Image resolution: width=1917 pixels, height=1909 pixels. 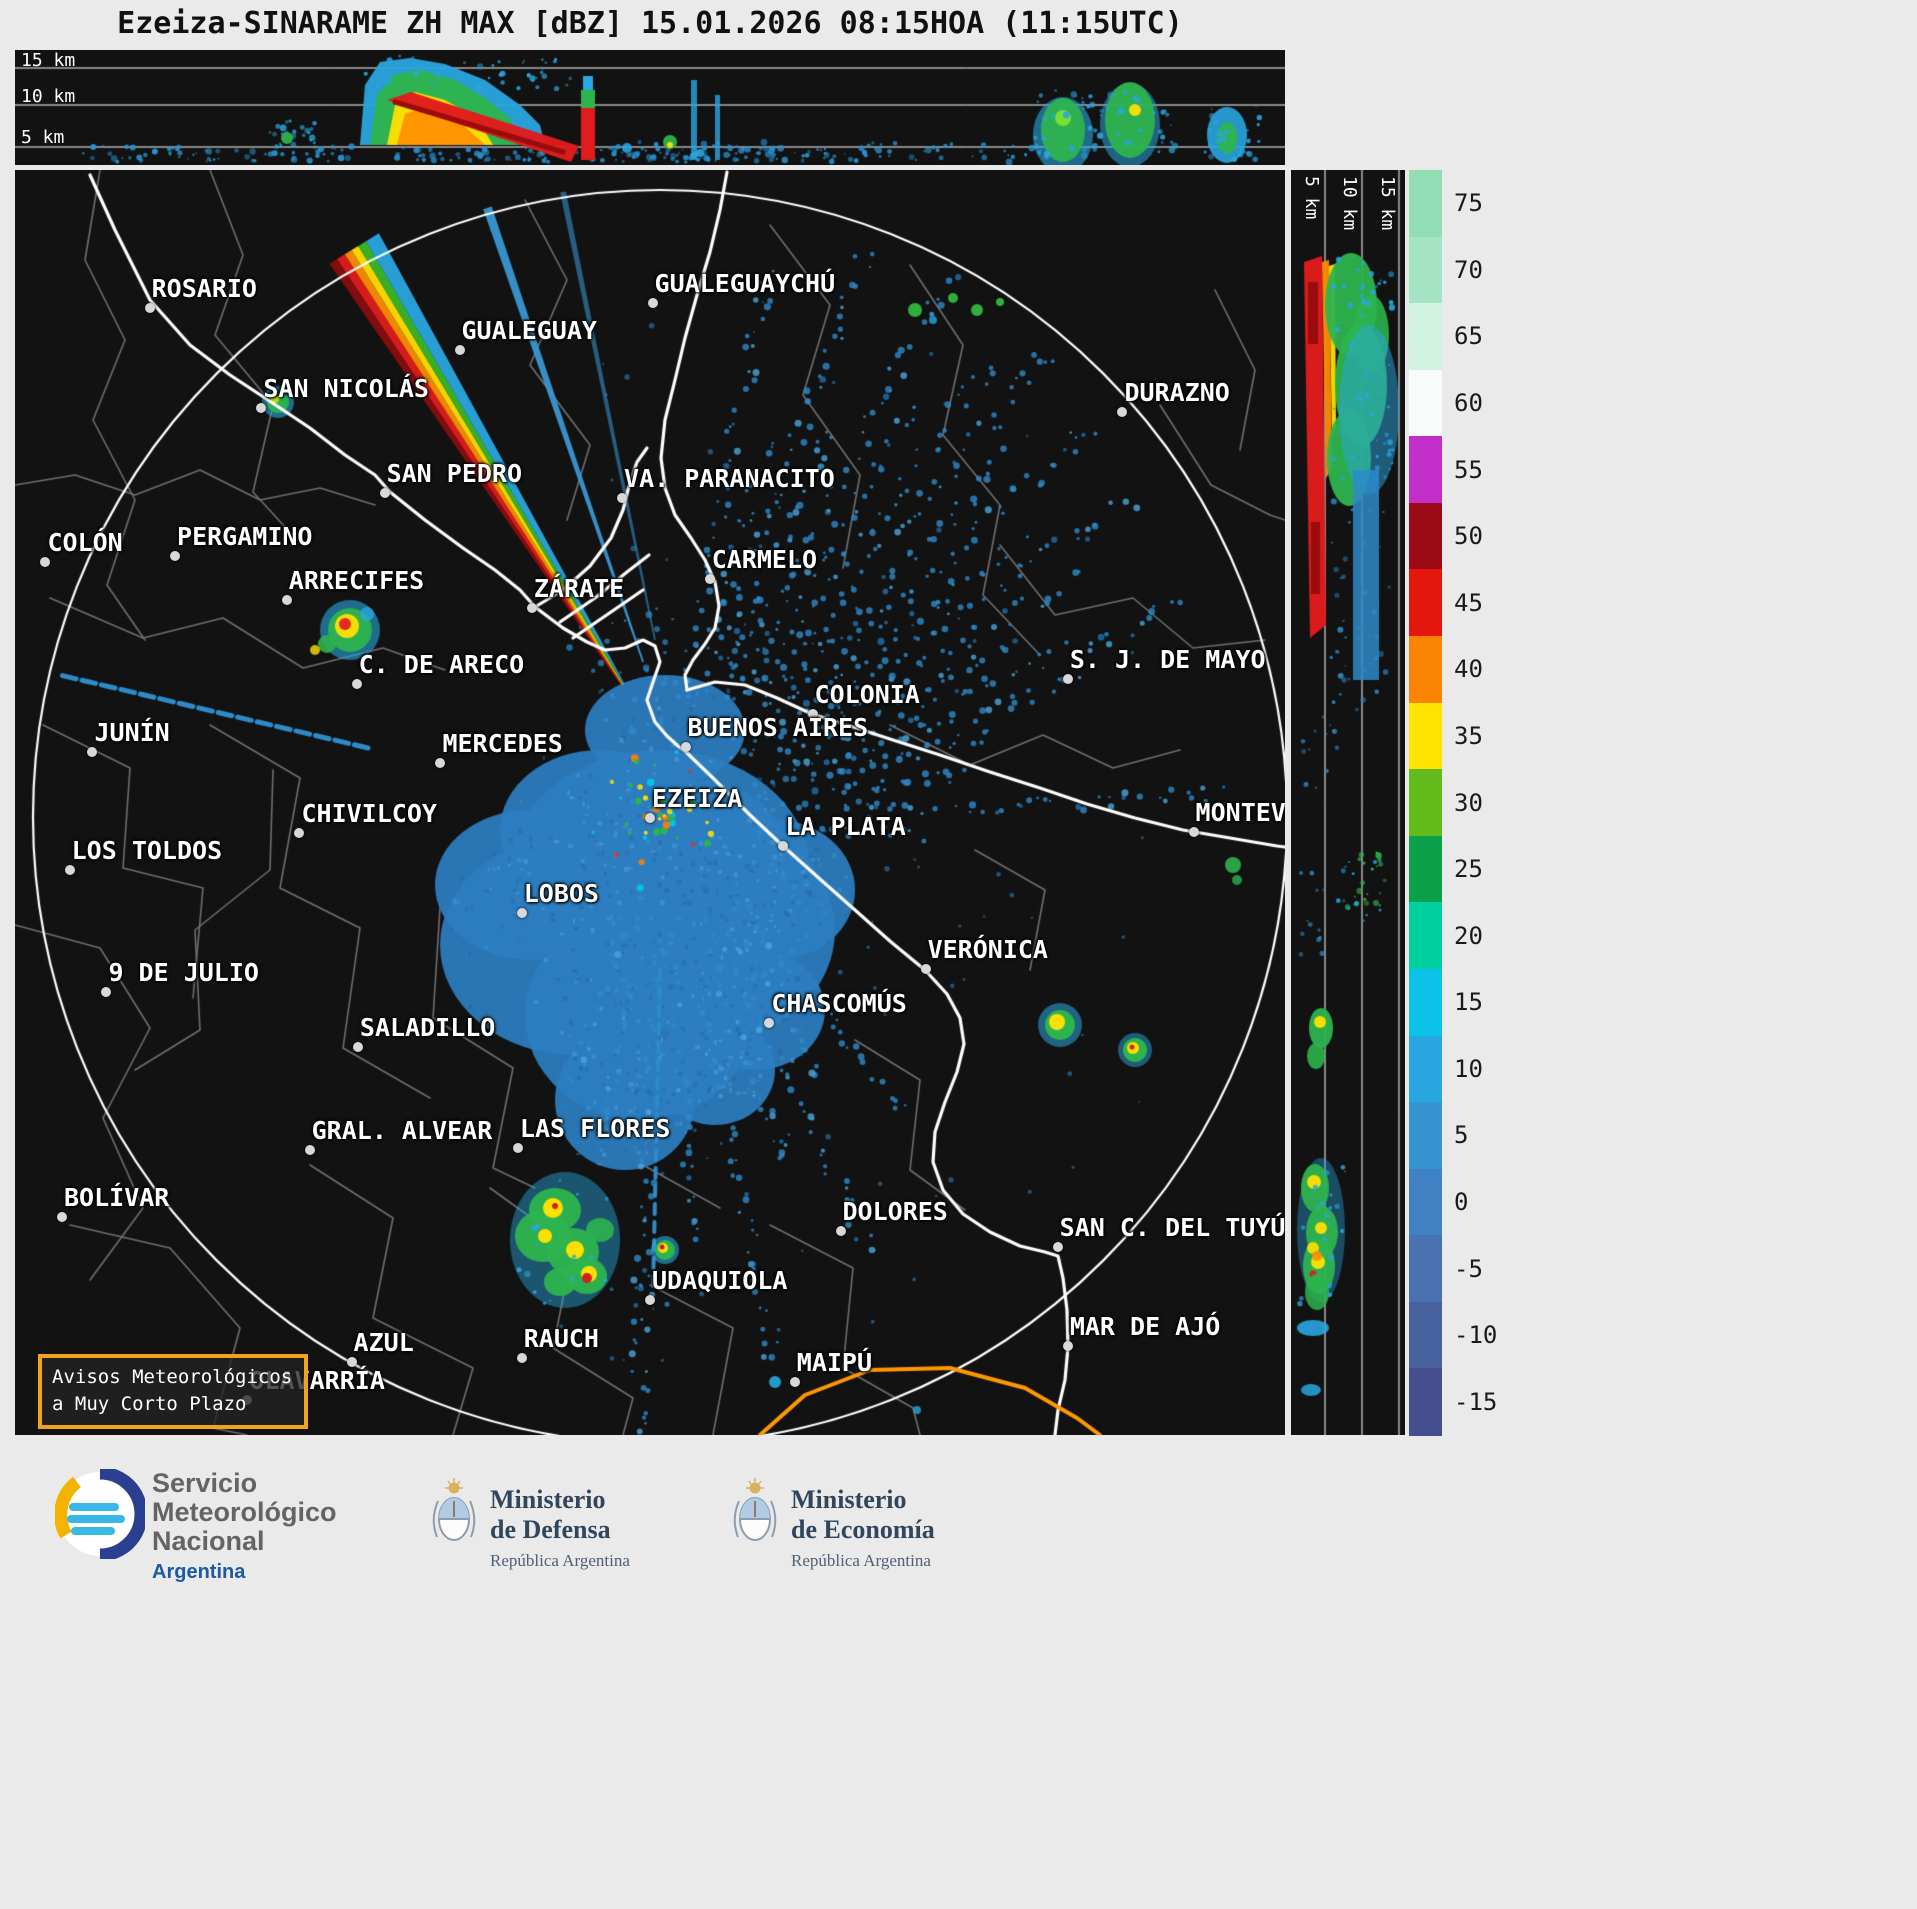 I want to click on city-label: COLONIA, so click(x=867, y=694).